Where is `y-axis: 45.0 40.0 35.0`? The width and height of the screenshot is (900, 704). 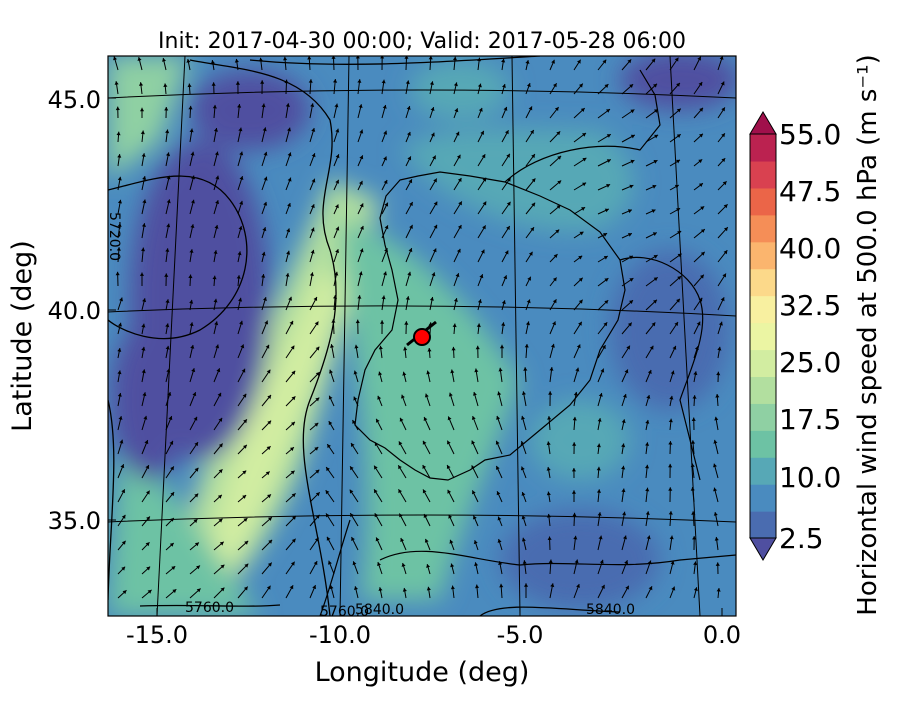 y-axis: 45.0 40.0 35.0 is located at coordinates (82, 310).